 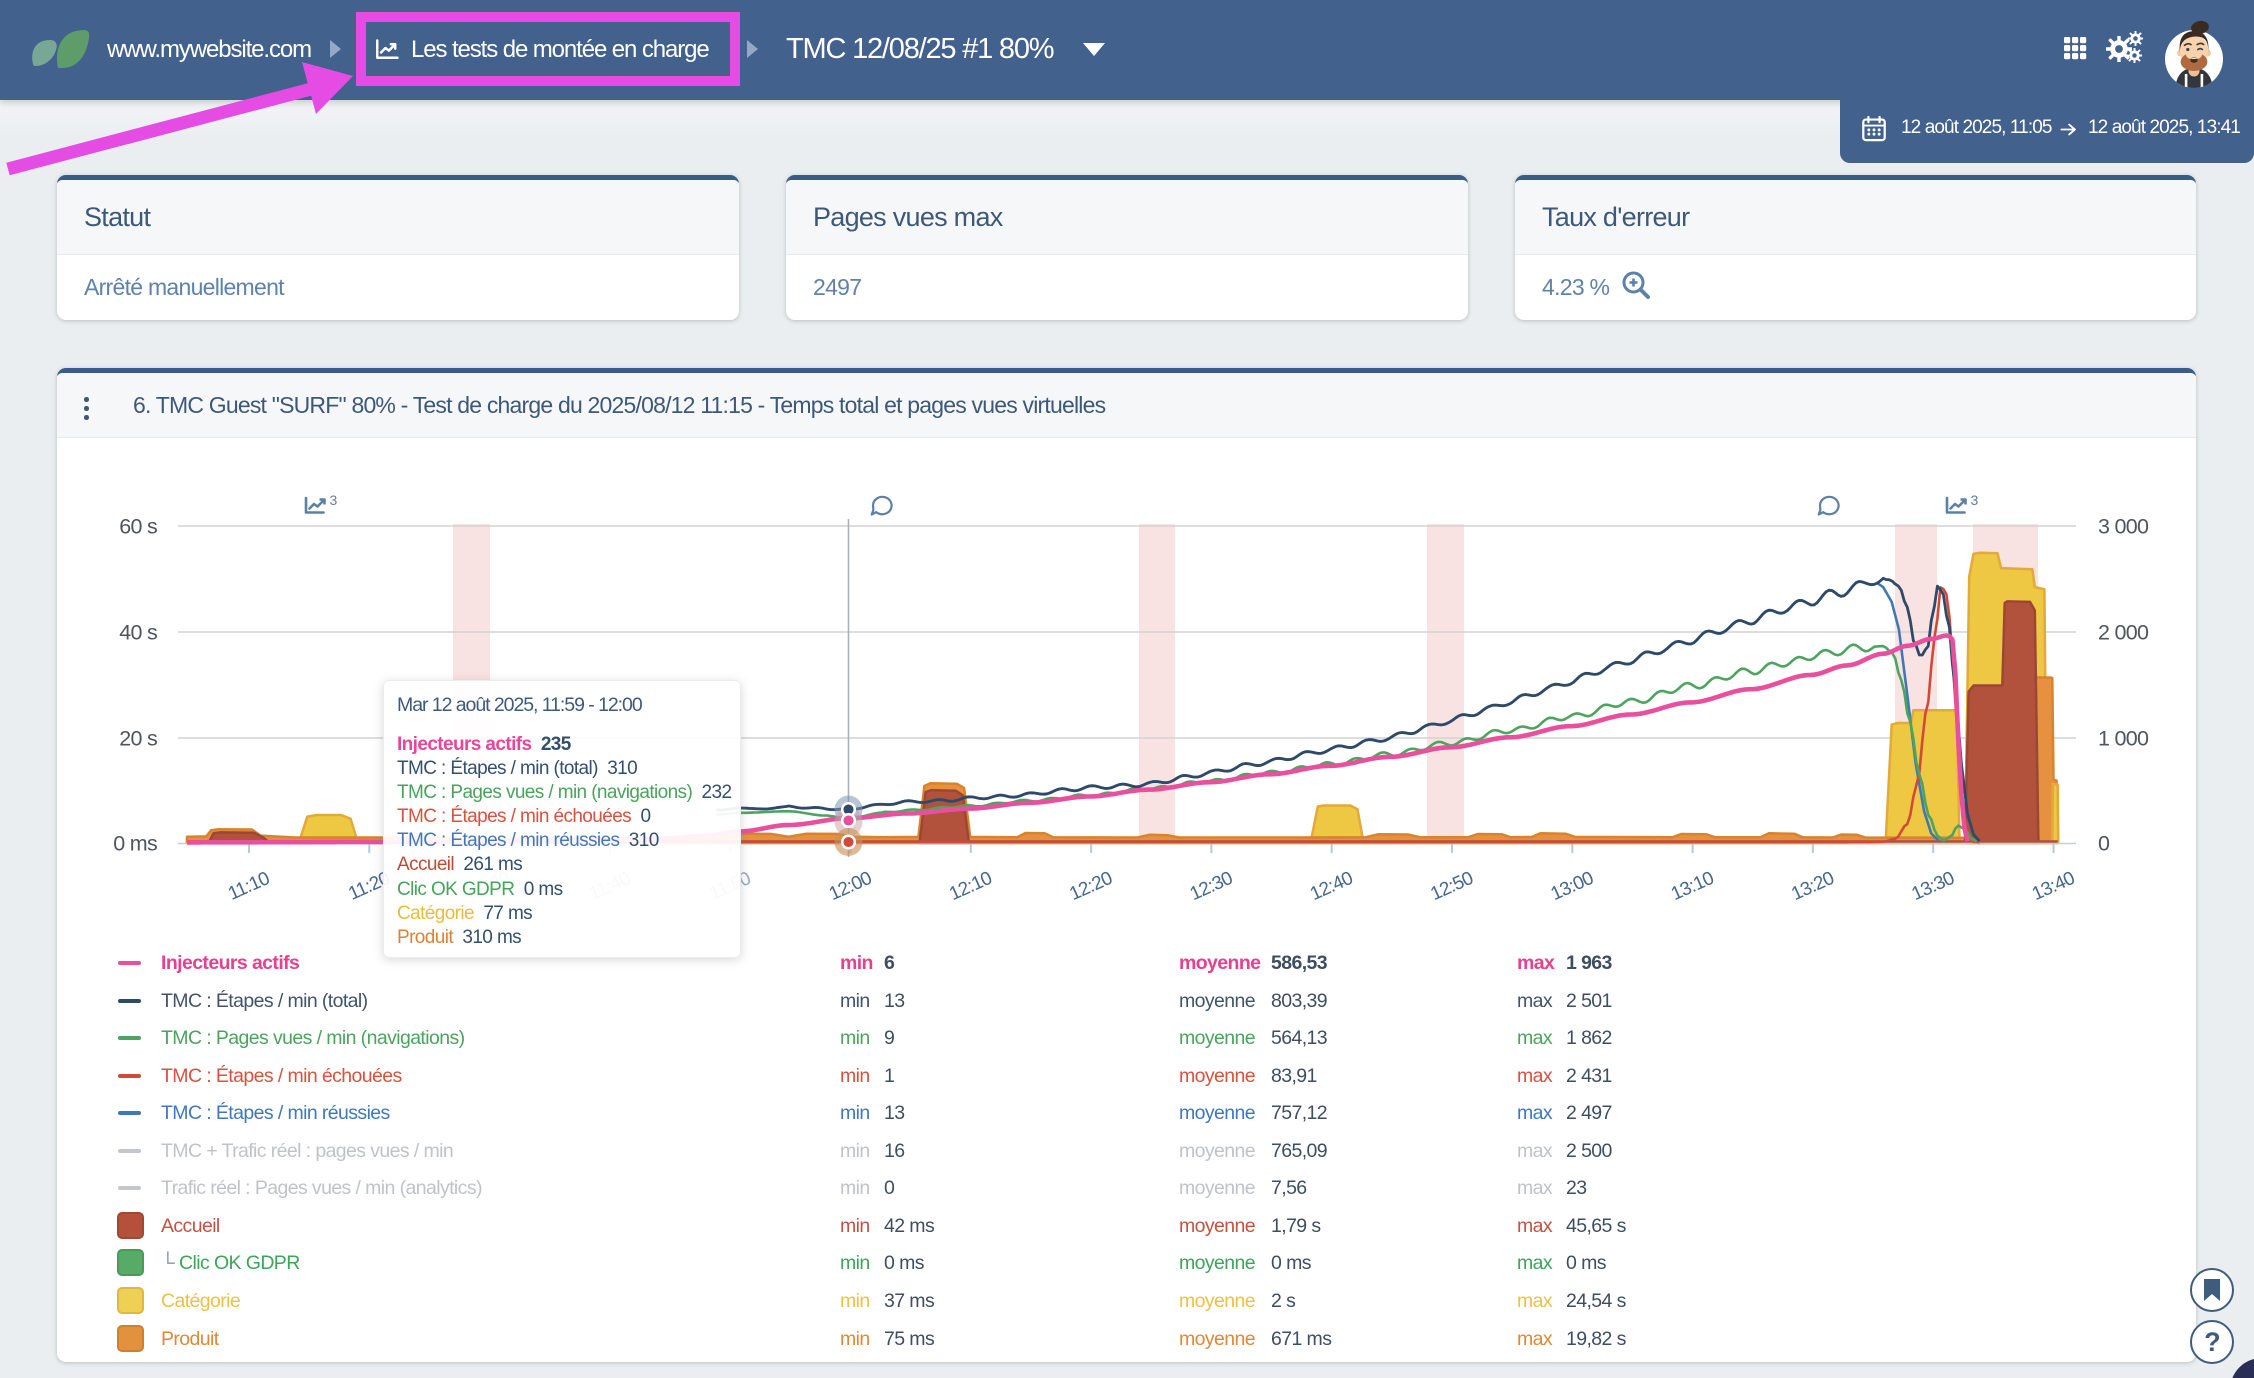 What do you see at coordinates (1812, 886) in the screenshot?
I see `svg-text: 13:20` at bounding box center [1812, 886].